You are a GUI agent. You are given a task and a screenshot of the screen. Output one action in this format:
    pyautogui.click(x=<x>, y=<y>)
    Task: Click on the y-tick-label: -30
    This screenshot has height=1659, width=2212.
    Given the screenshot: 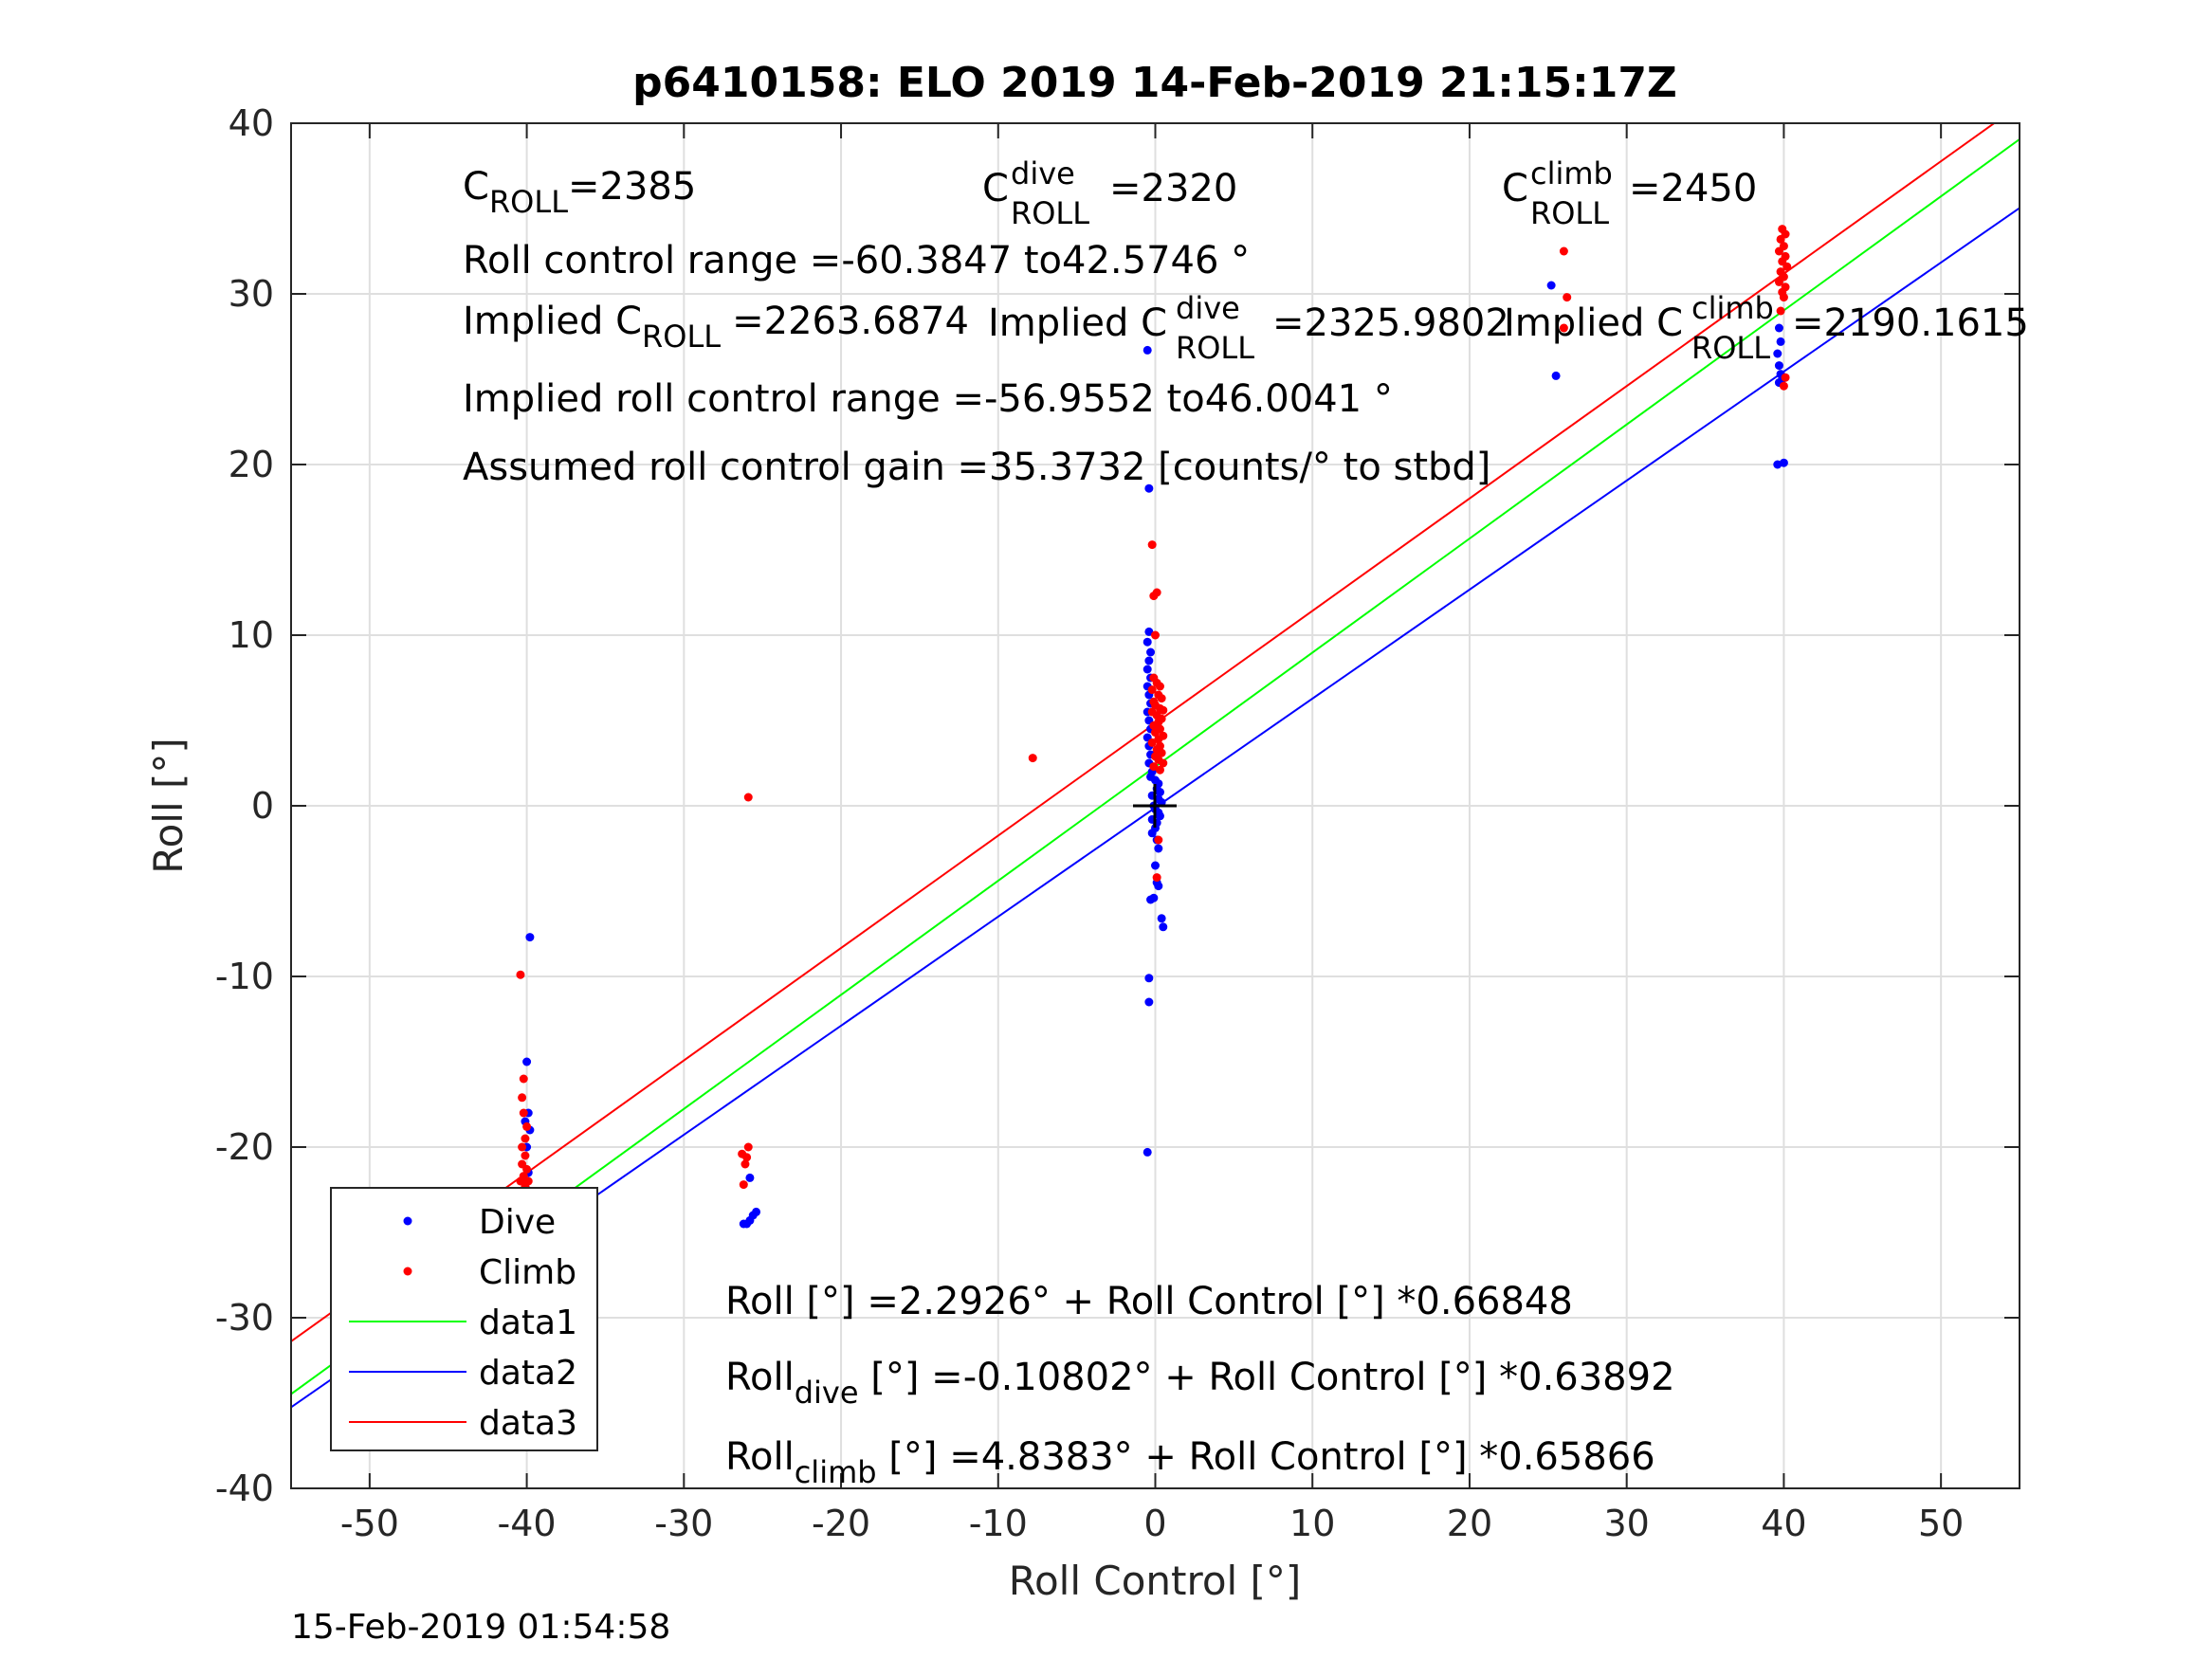 What is the action you would take?
    pyautogui.click(x=244, y=1318)
    